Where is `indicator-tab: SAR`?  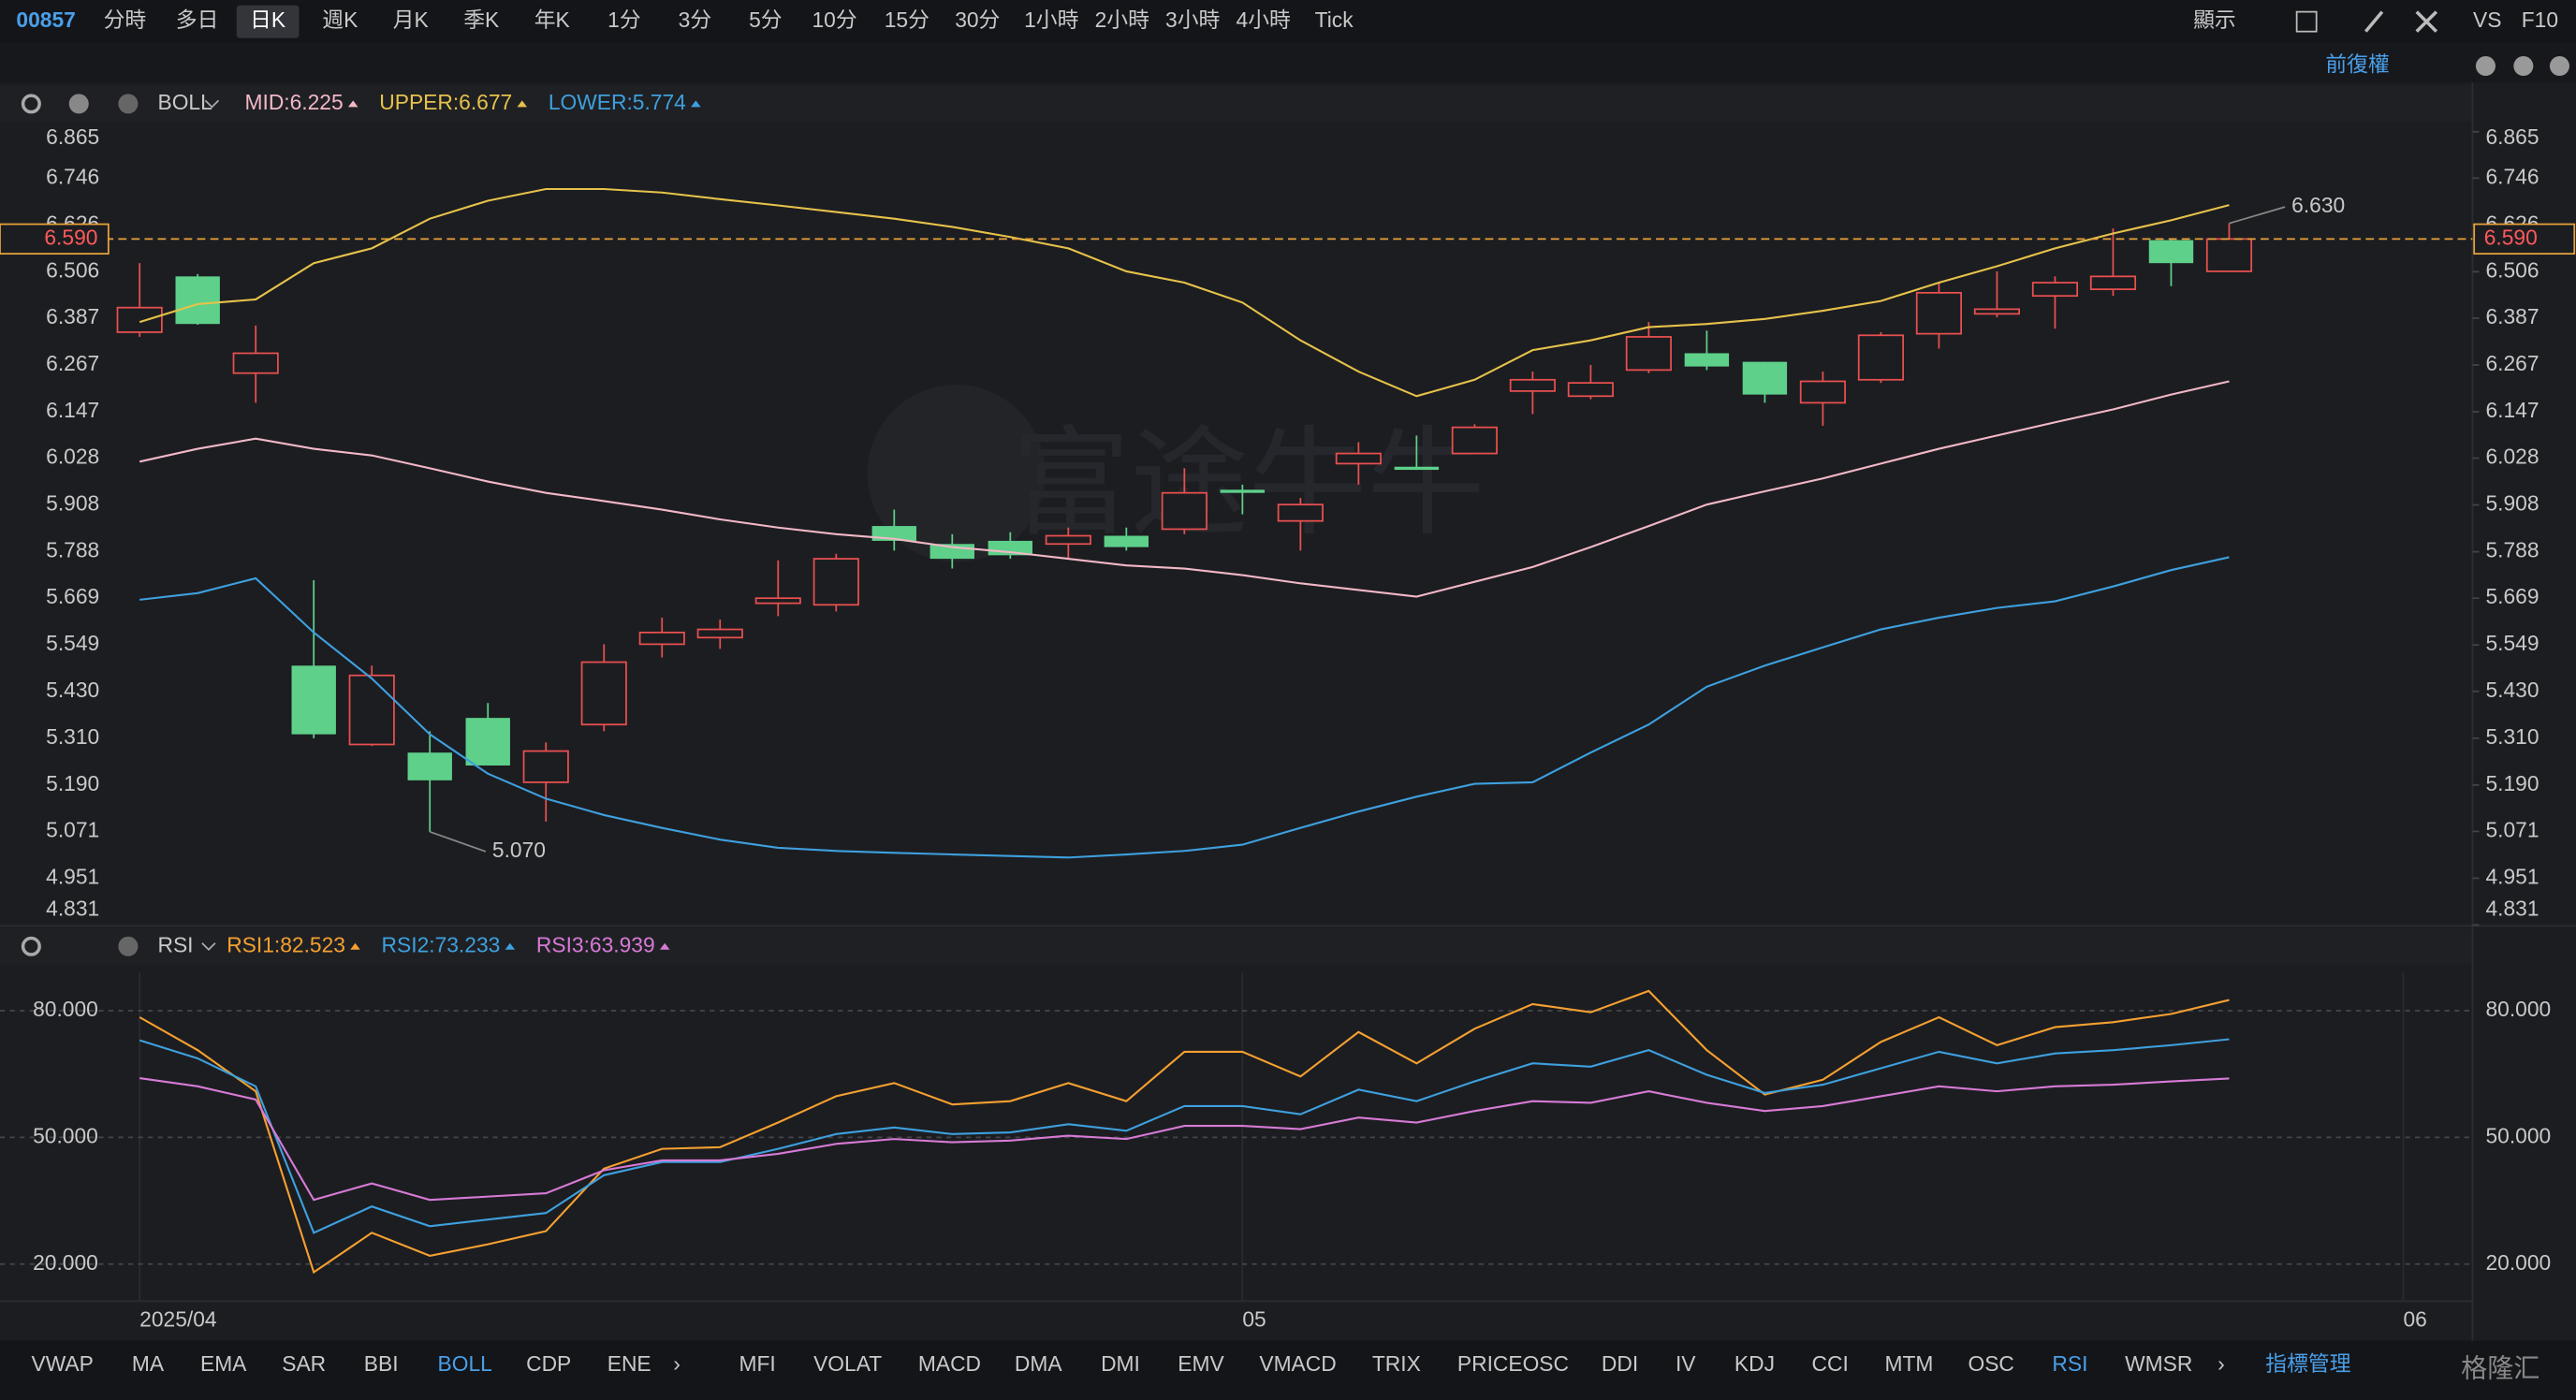 indicator-tab: SAR is located at coordinates (304, 1363).